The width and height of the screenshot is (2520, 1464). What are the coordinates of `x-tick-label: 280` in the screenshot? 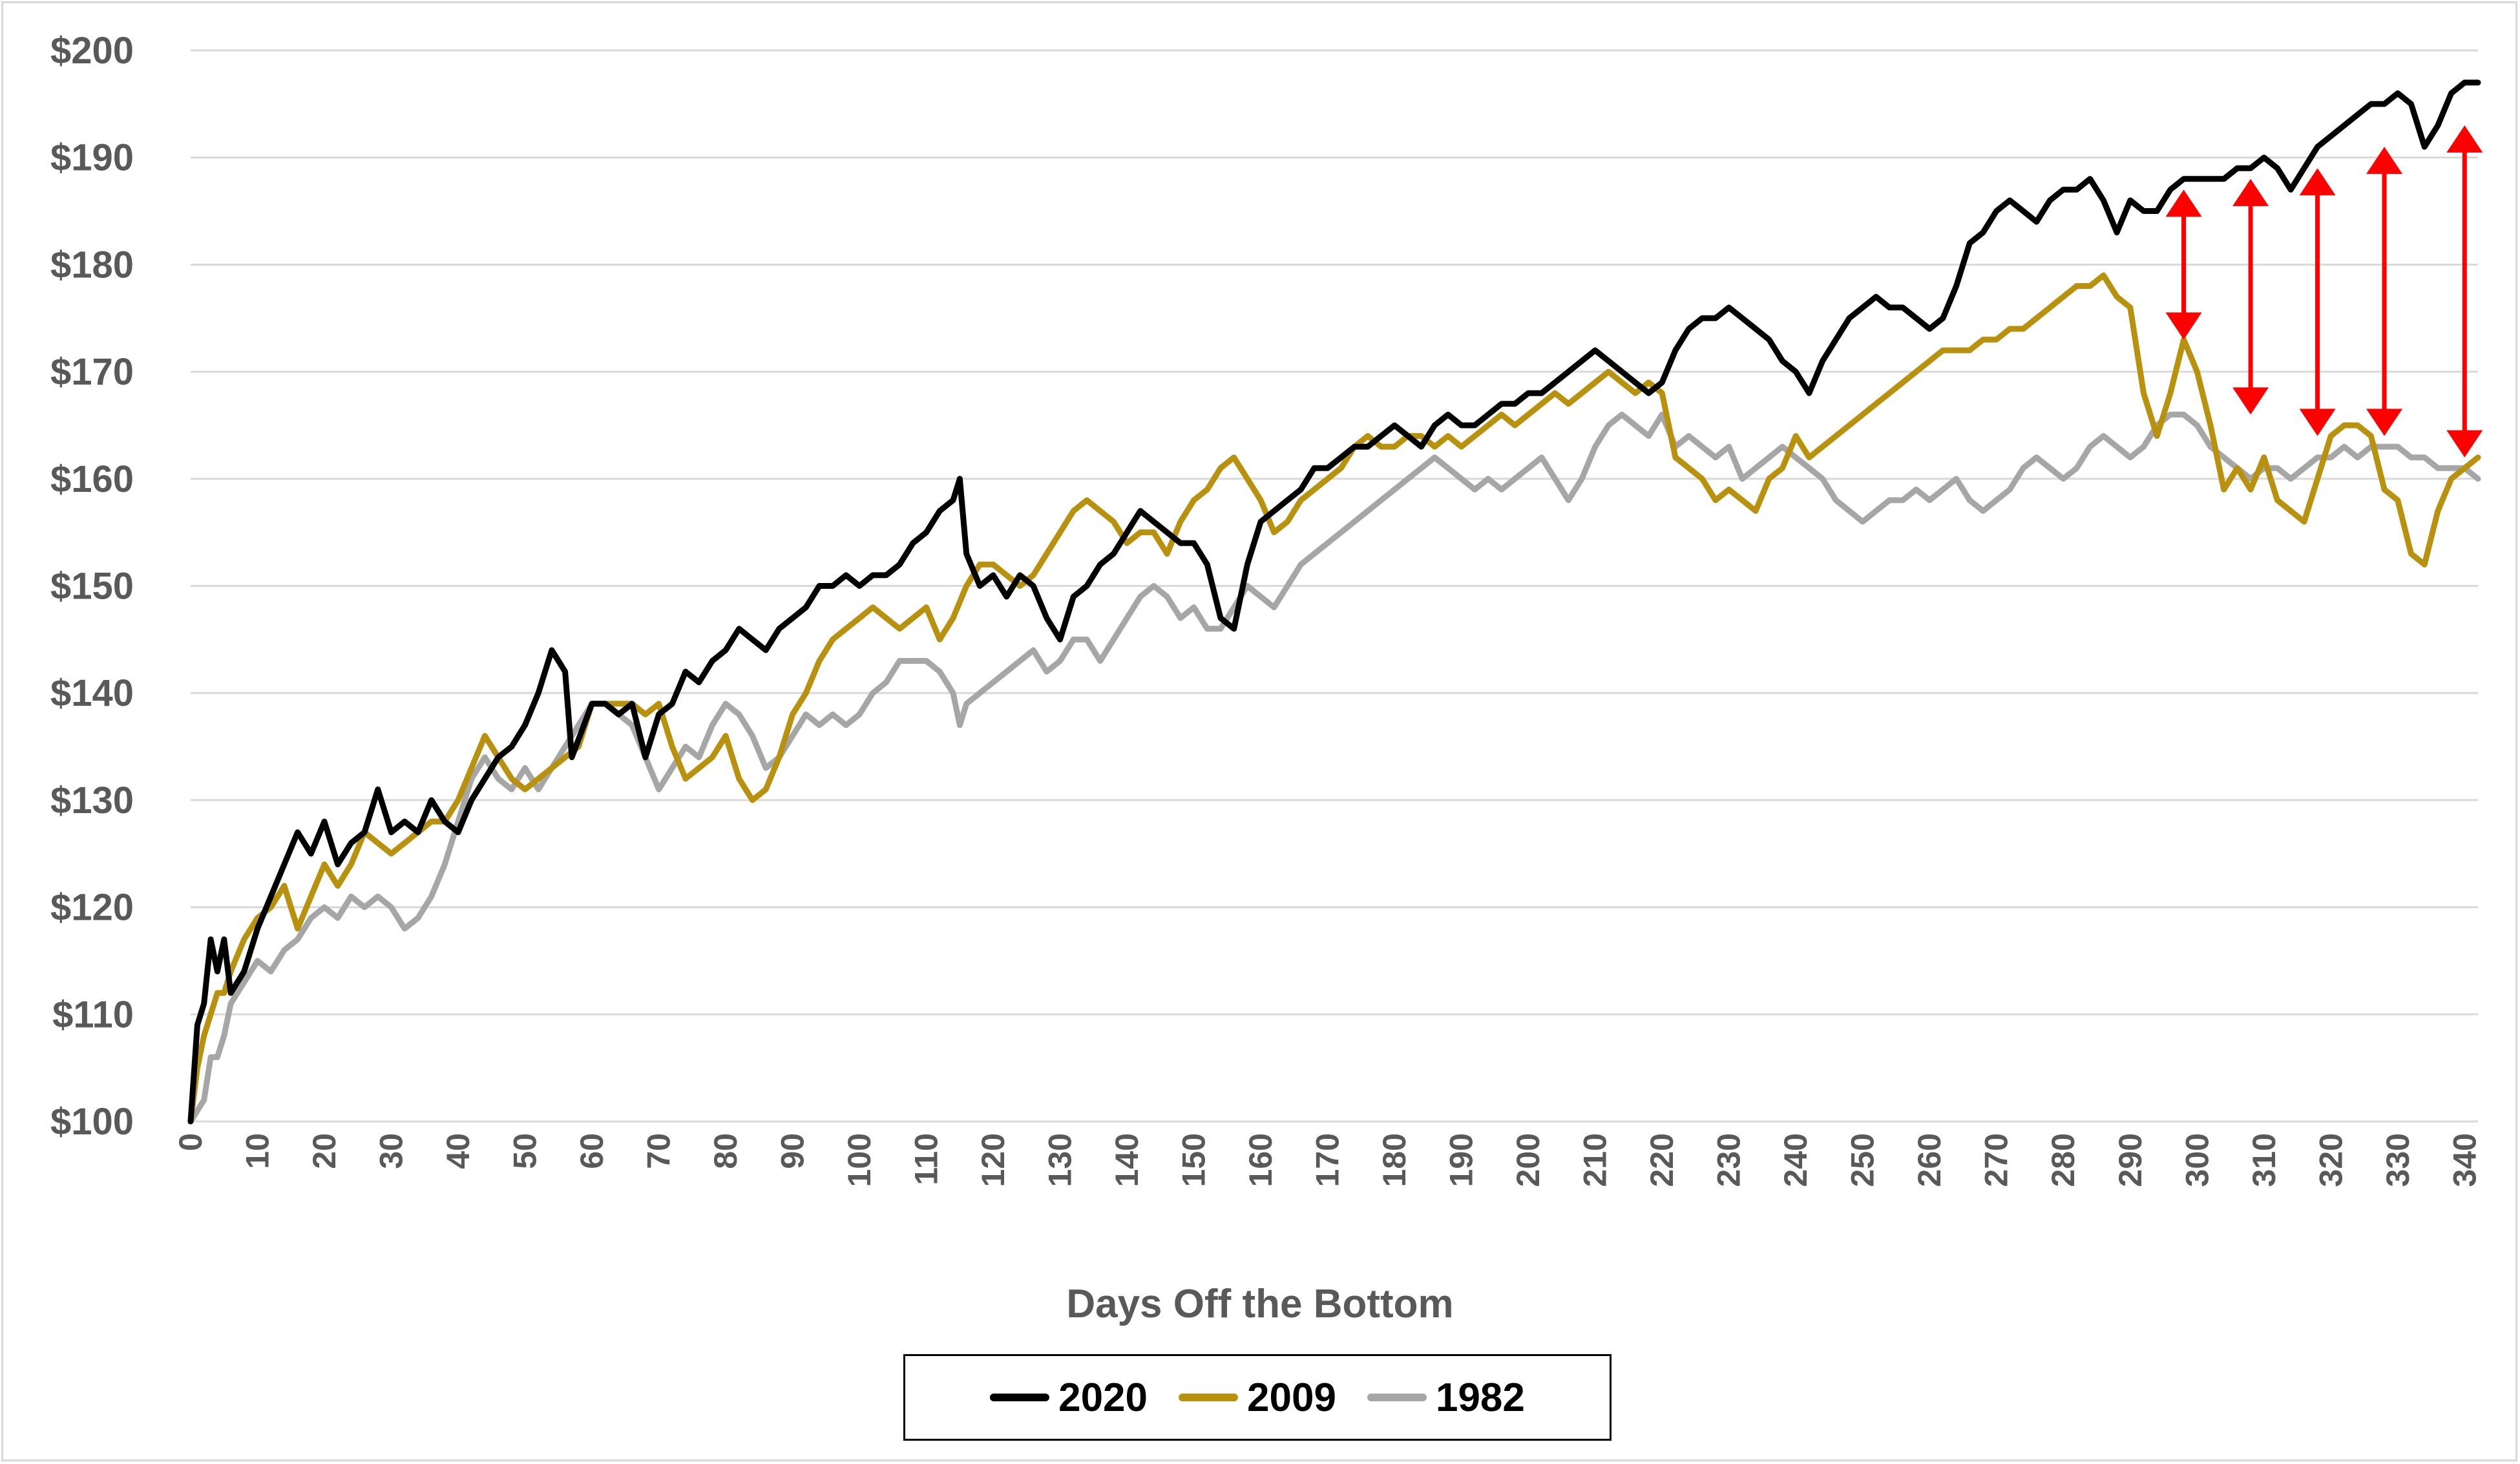 It's located at (2063, 1160).